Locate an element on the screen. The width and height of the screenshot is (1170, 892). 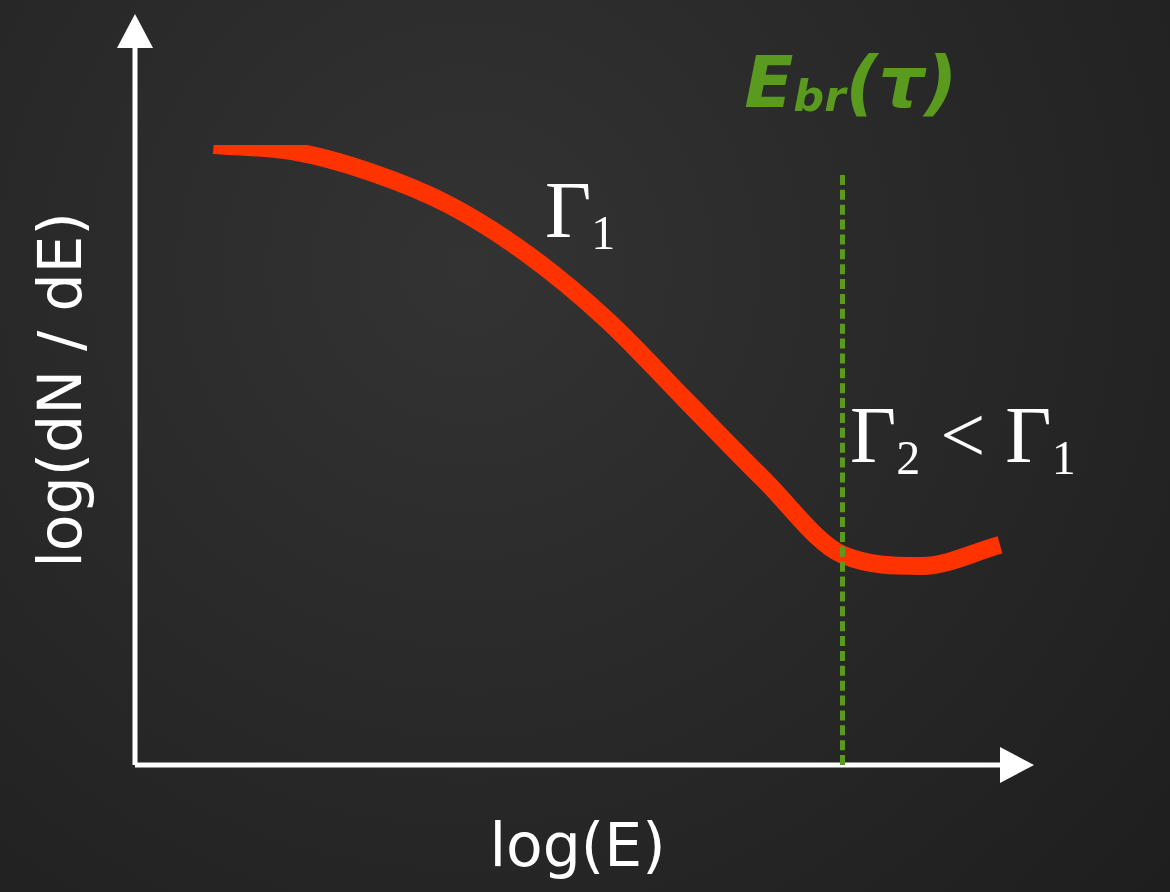
annotation: Γ$_{1}$ is located at coordinates (580, 212).